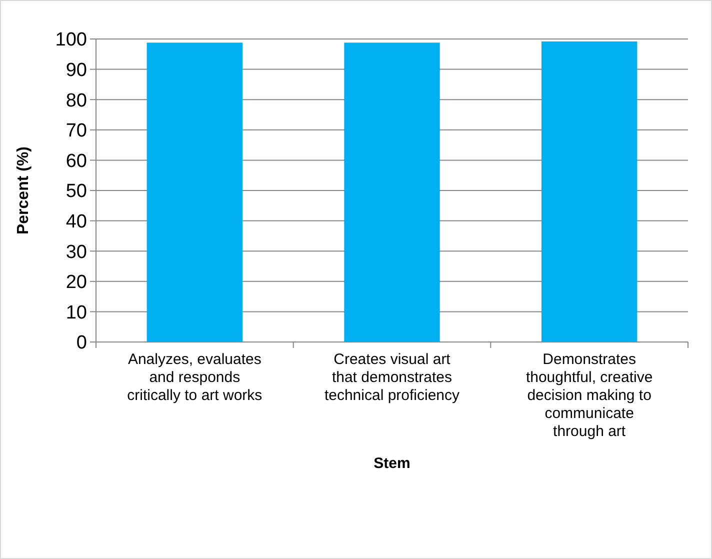  Describe the element at coordinates (76, 221) in the screenshot. I see `y-tick-label: 40` at that location.